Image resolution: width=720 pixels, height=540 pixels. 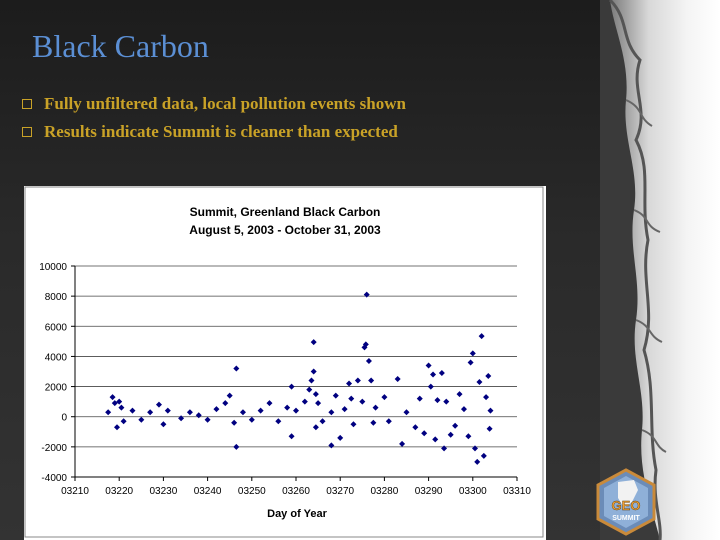 I want to click on y-tick-label: 4000, so click(x=56, y=357).